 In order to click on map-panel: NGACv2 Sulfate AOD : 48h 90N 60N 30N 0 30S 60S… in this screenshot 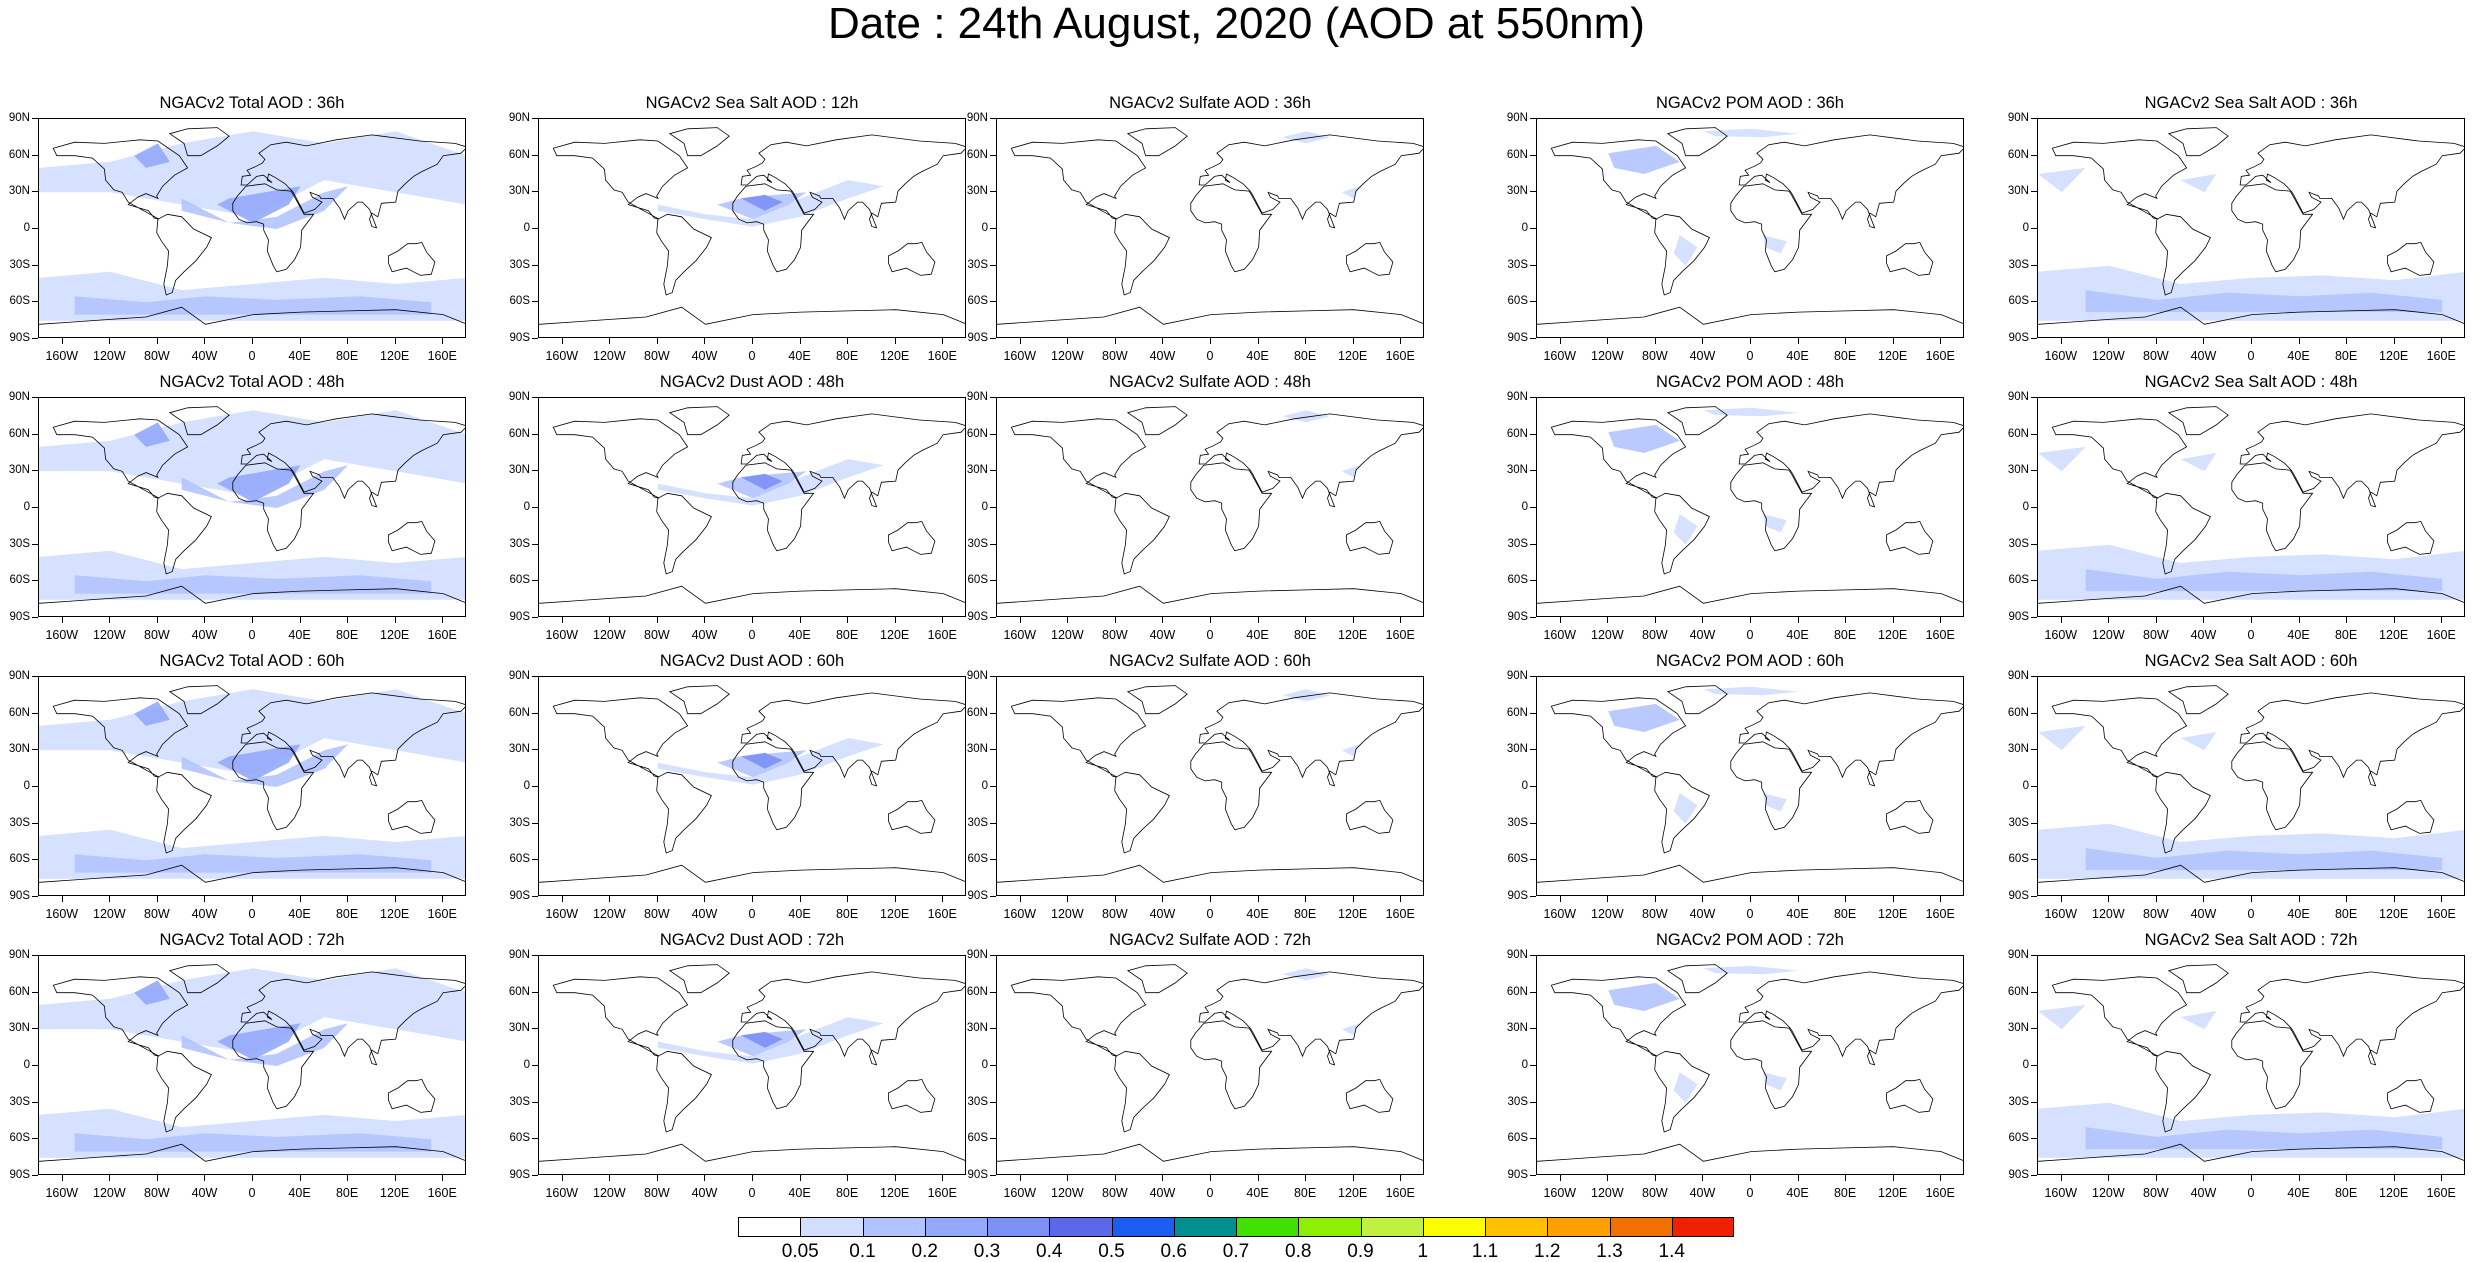, I will do `click(1195, 518)`.